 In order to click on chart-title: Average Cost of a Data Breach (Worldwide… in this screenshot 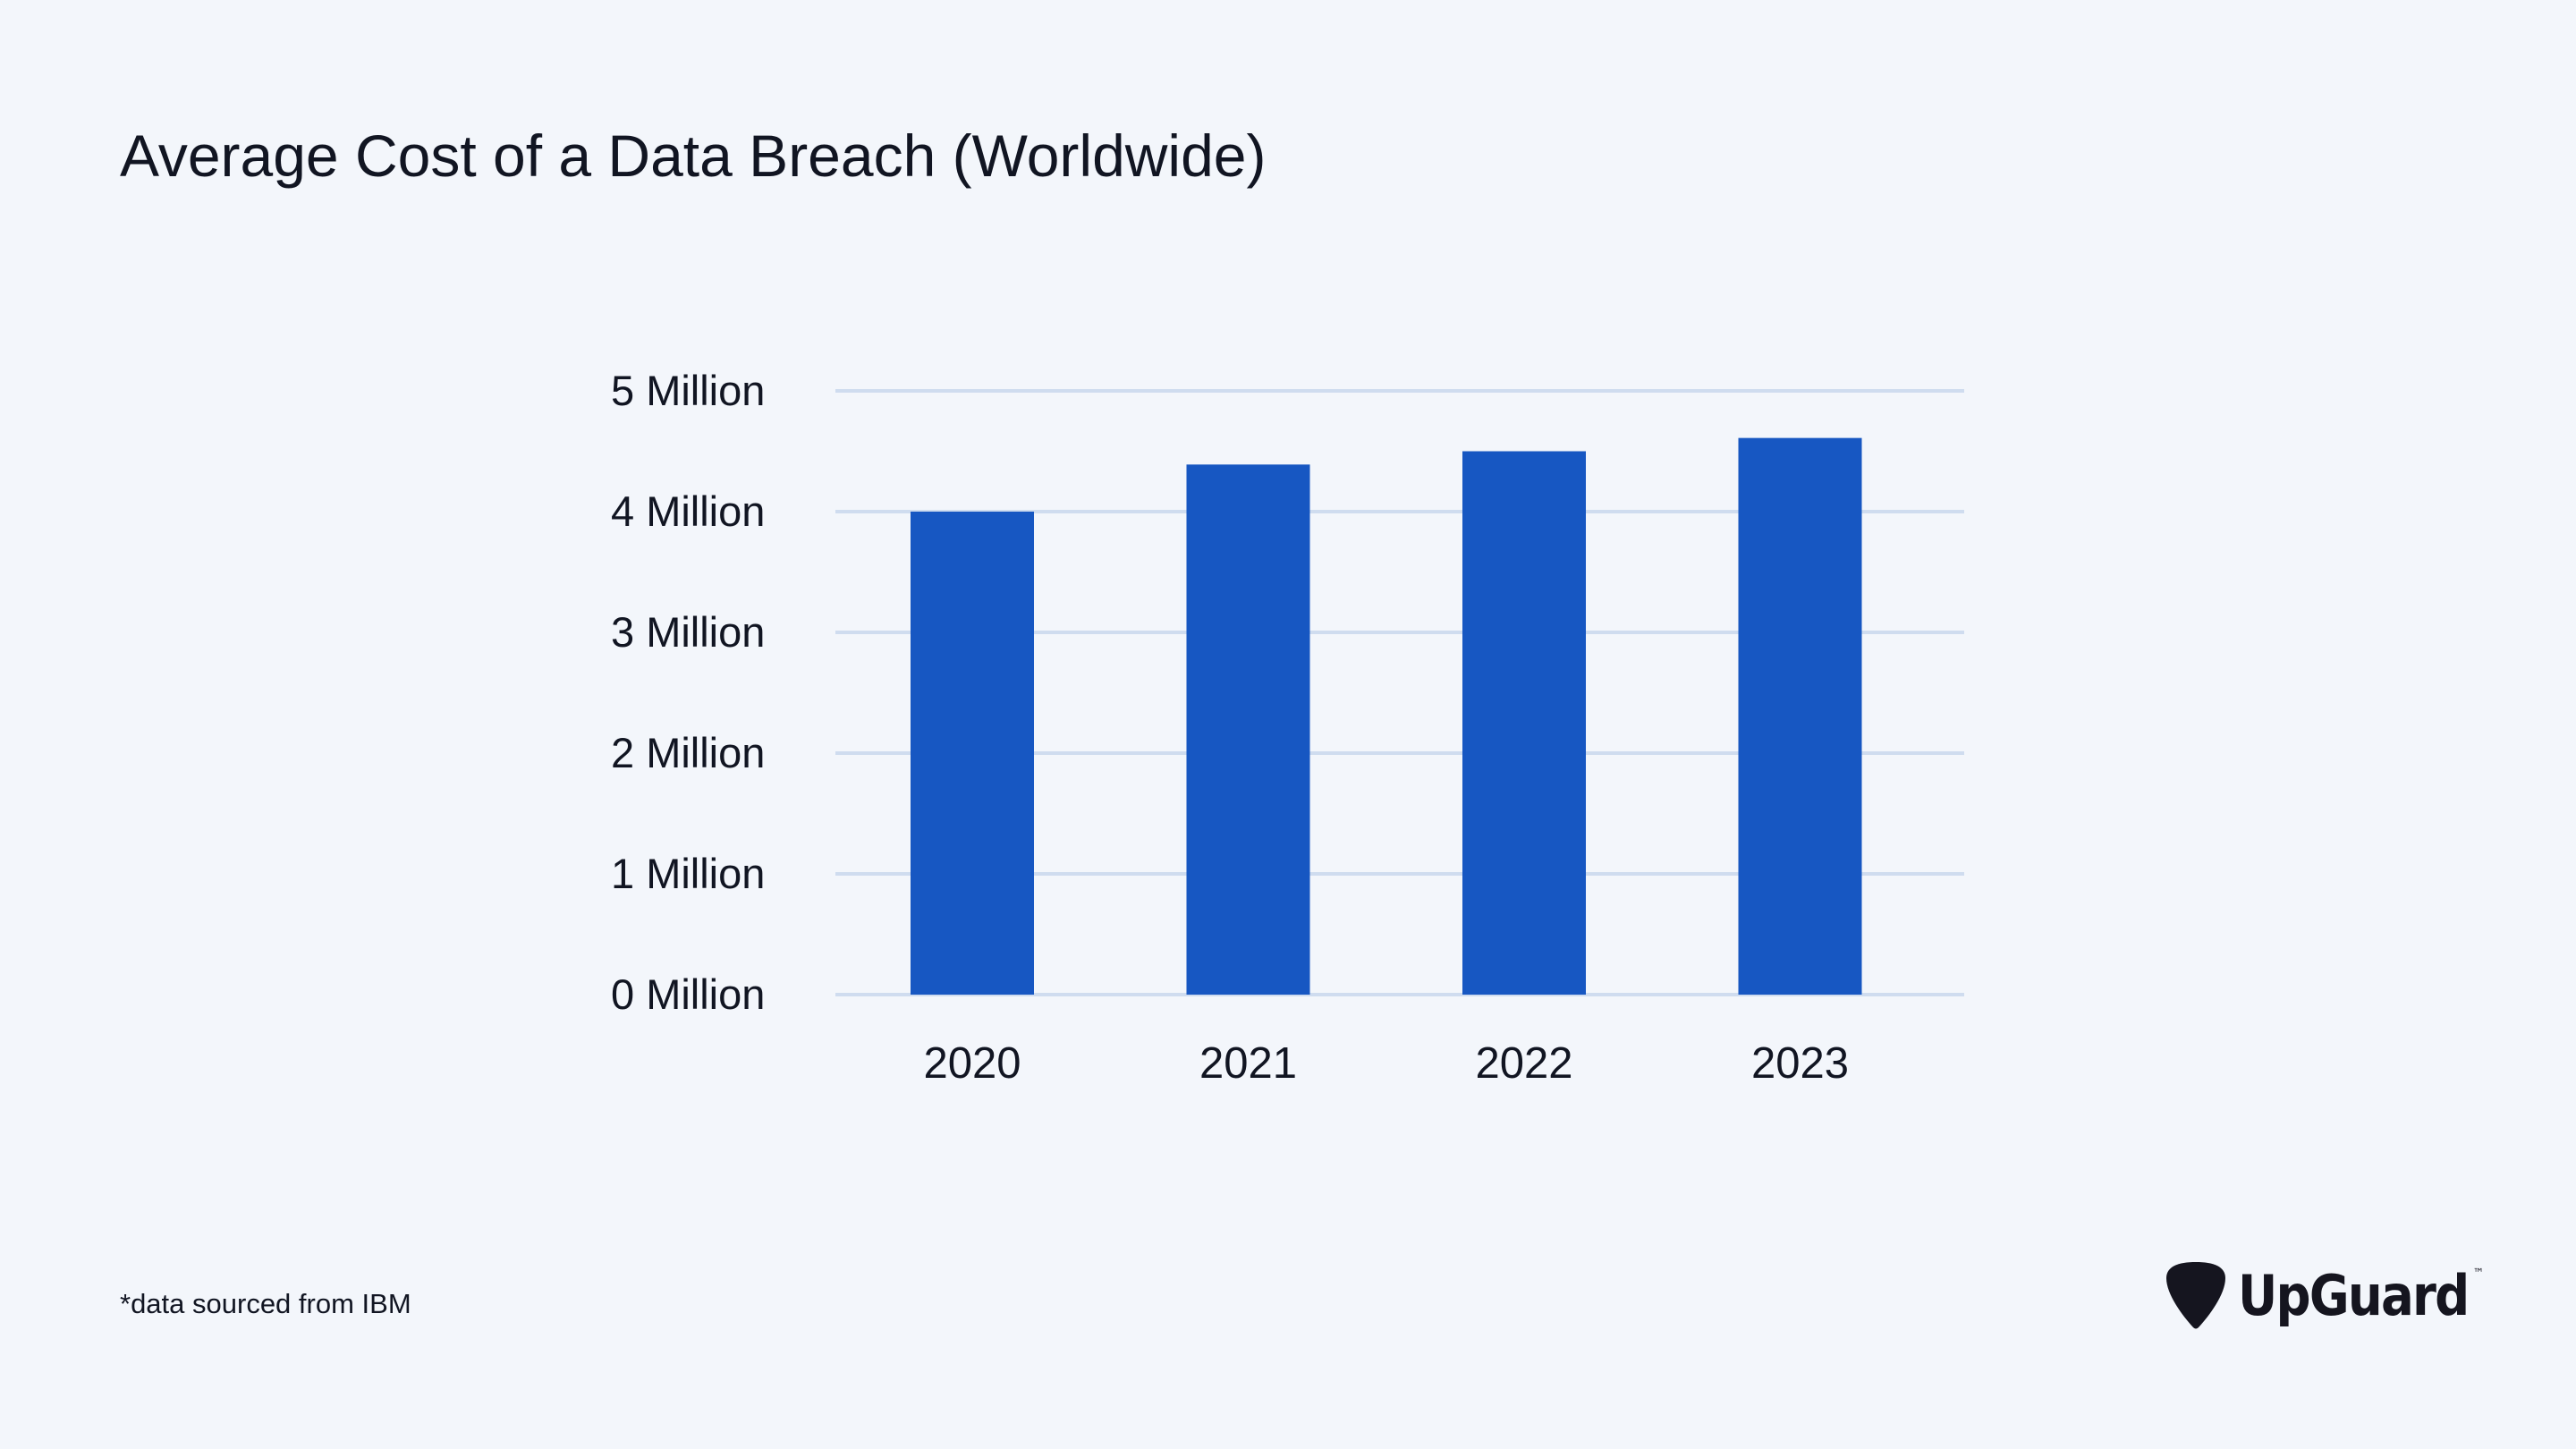, I will do `click(693, 156)`.